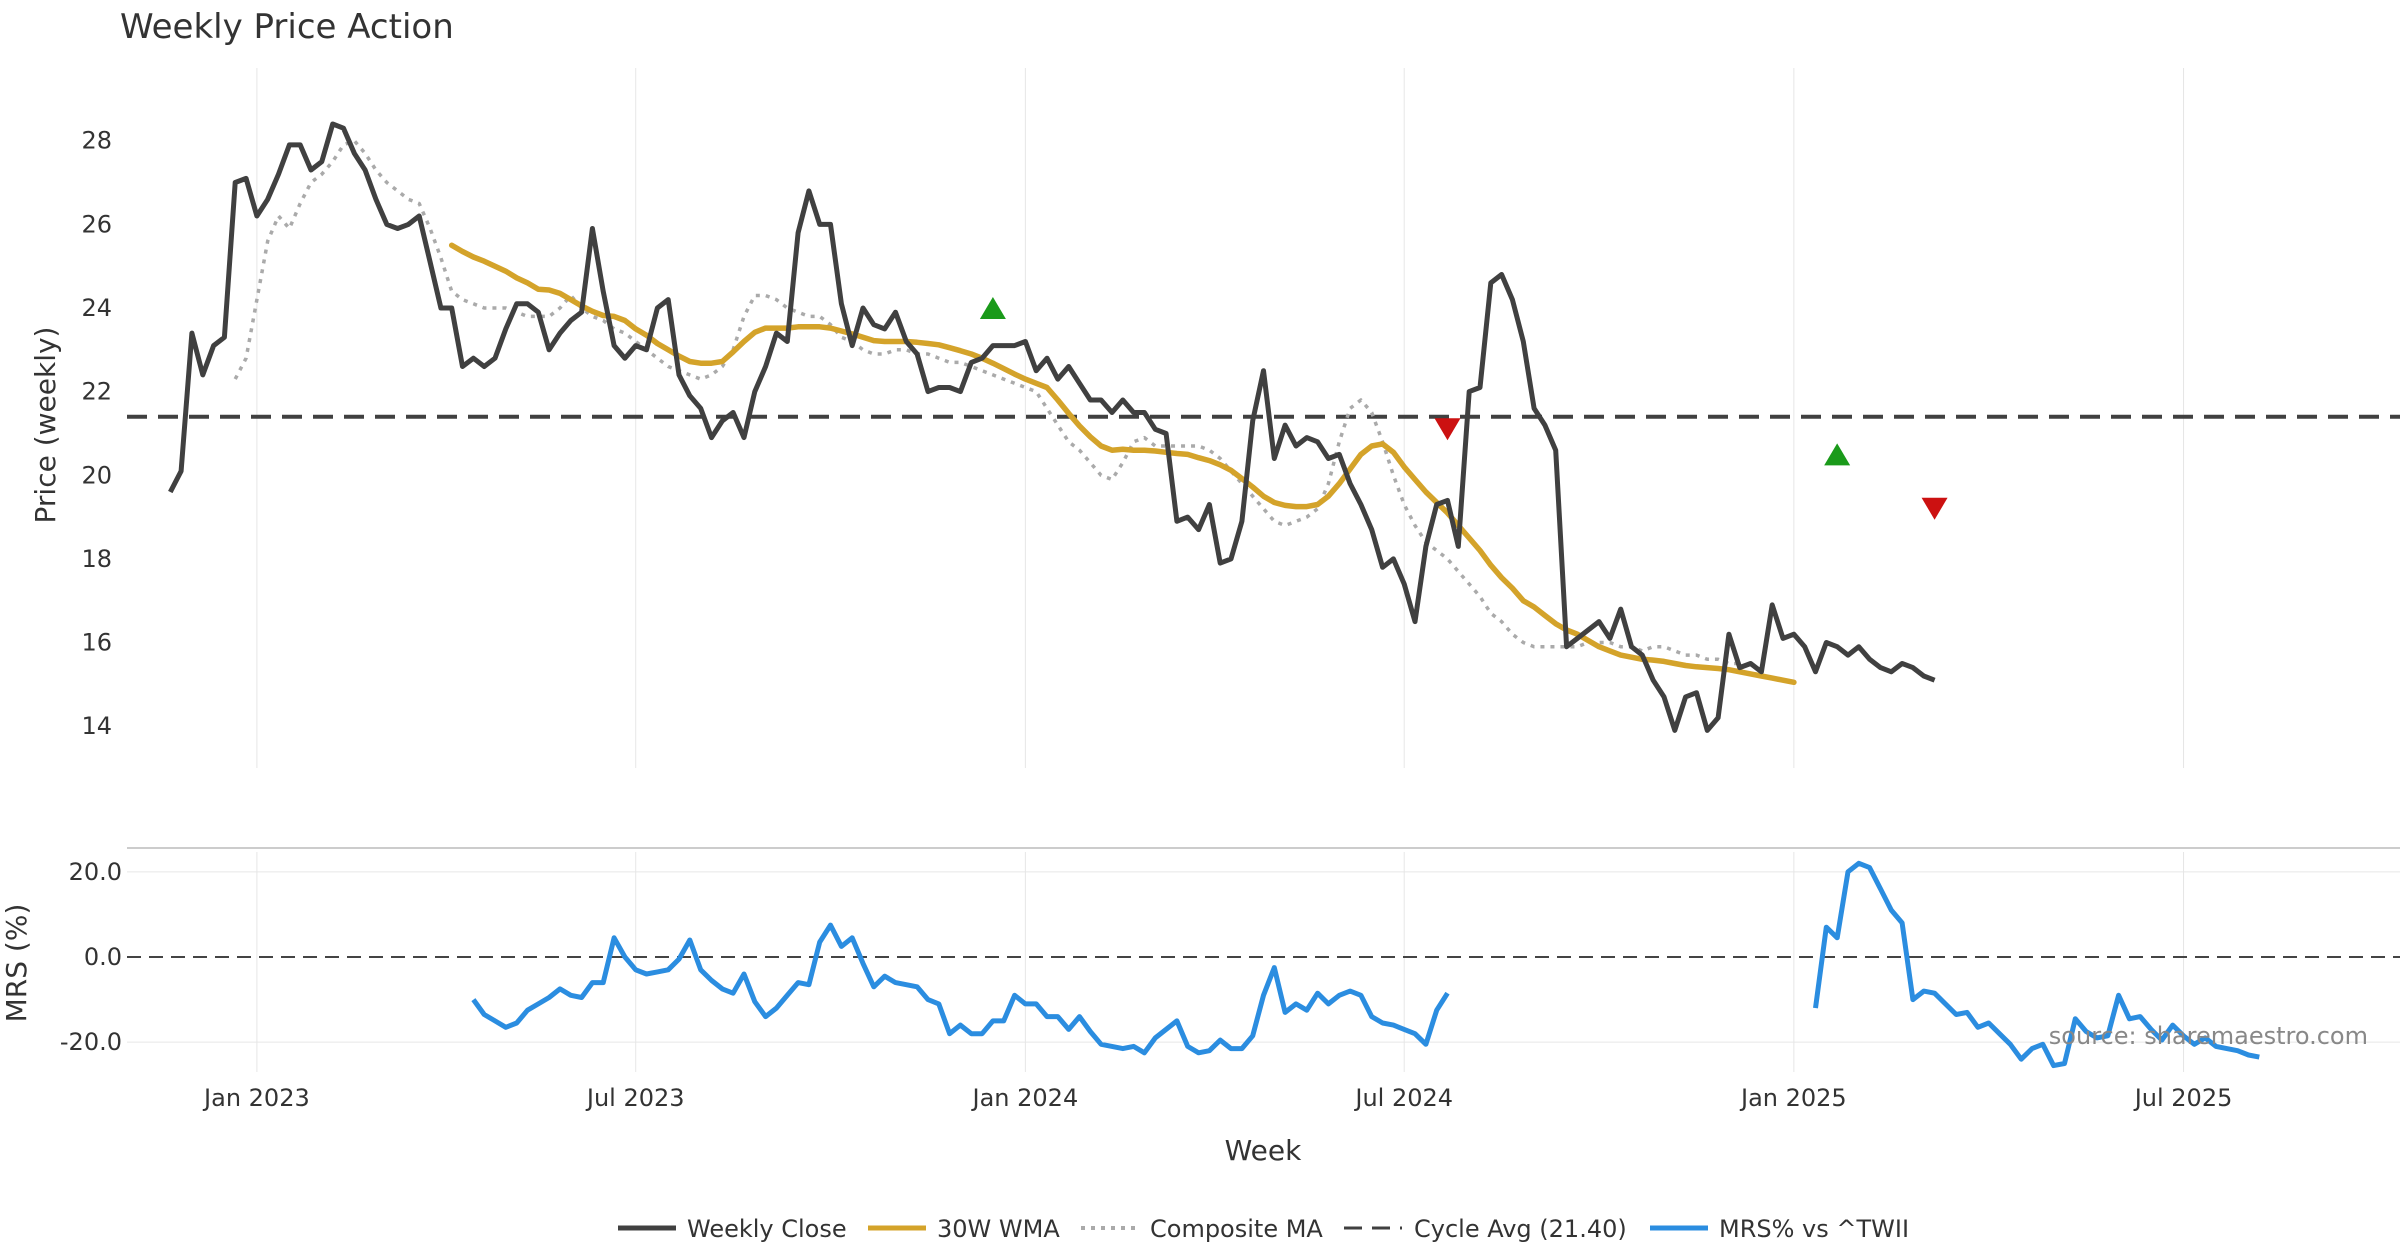 The width and height of the screenshot is (2400, 1260). I want to click on price-y-tick-label: 26, so click(96, 224).